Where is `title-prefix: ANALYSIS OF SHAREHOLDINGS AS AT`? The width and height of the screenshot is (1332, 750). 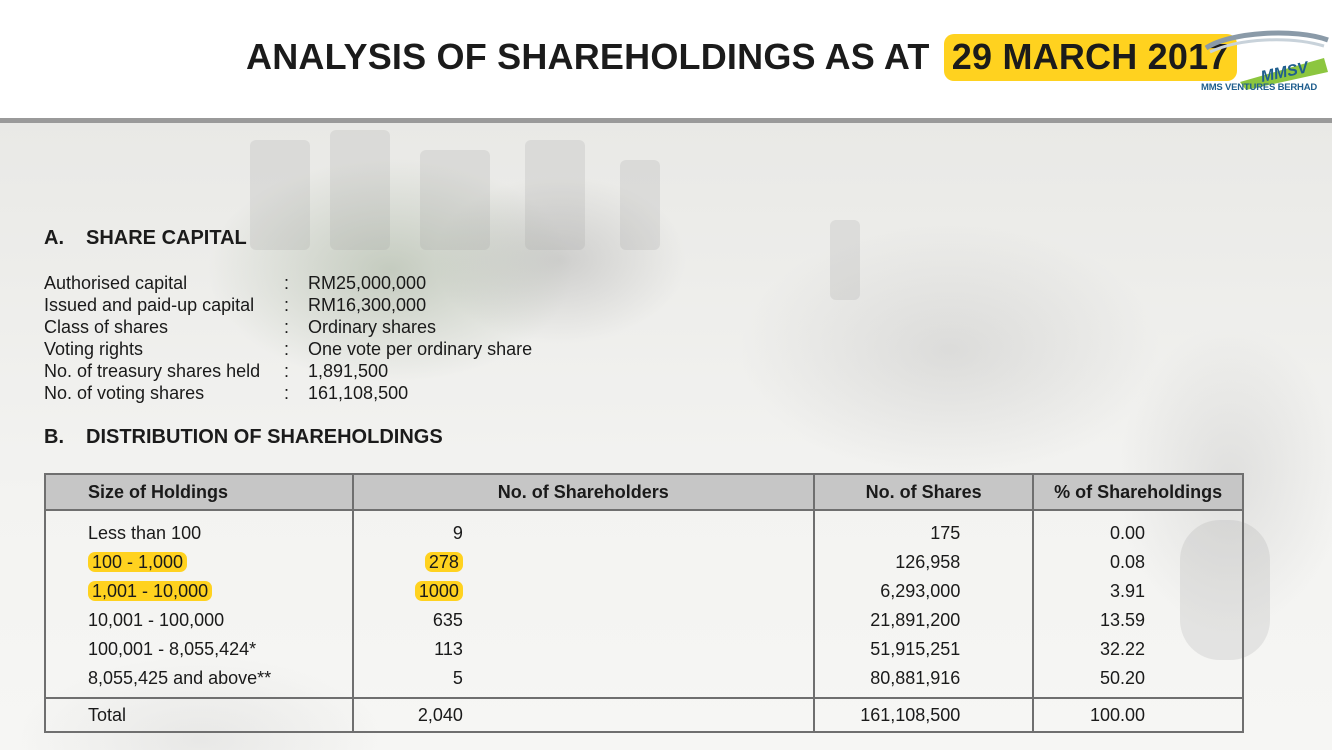 title-prefix: ANALYSIS OF SHAREHOLDINGS AS AT is located at coordinates (588, 56).